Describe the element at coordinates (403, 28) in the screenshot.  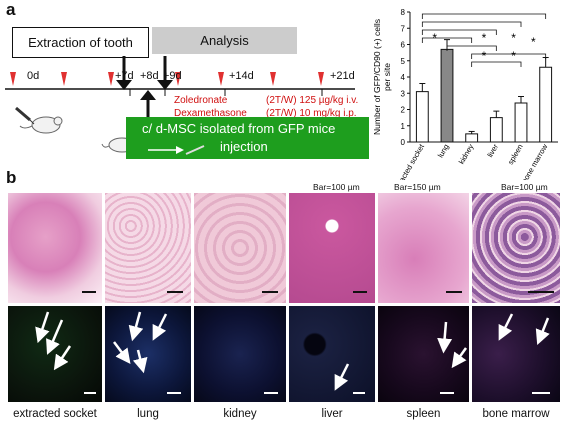
I see `y-tick-label: 7` at that location.